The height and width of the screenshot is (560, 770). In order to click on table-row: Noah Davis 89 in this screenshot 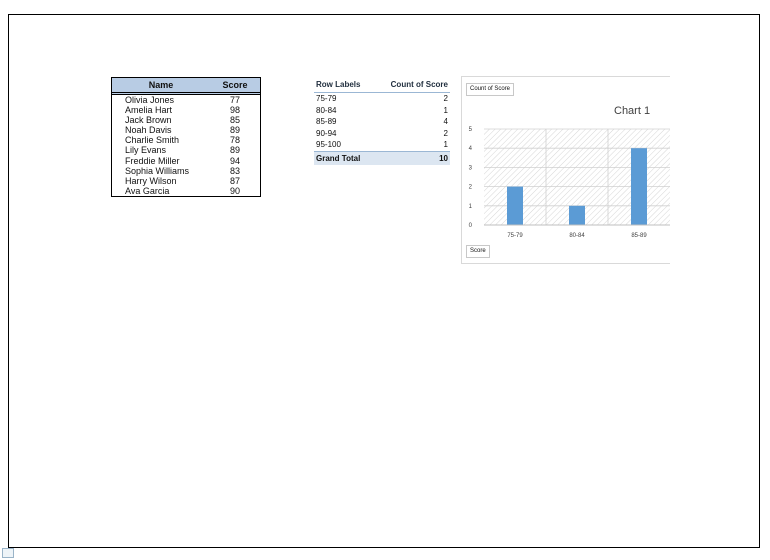, I will do `click(186, 130)`.